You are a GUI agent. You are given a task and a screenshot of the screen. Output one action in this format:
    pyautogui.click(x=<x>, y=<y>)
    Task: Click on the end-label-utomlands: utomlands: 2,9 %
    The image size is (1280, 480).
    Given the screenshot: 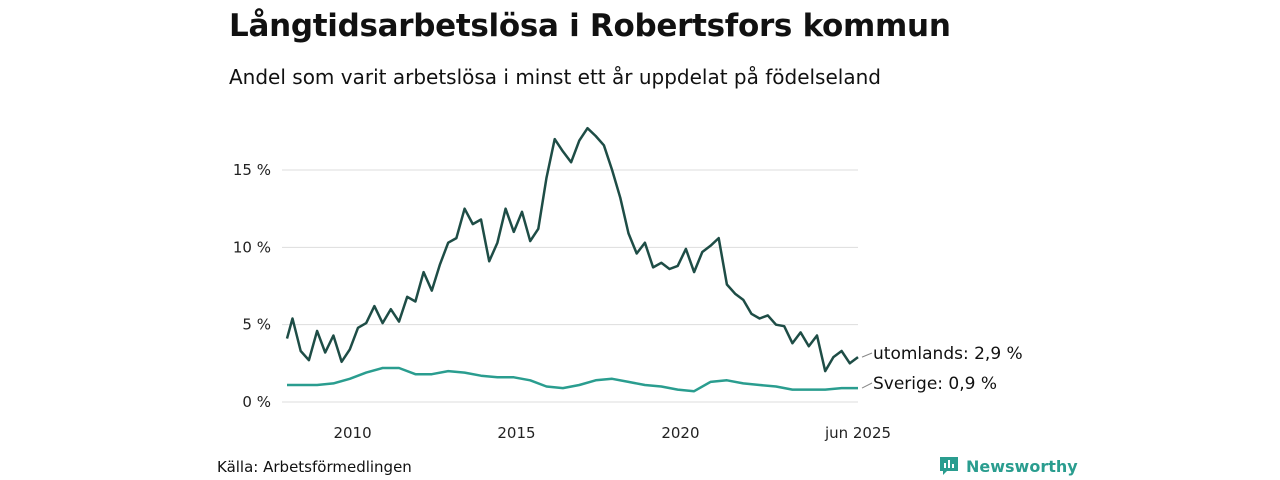 What is the action you would take?
    pyautogui.click(x=948, y=354)
    